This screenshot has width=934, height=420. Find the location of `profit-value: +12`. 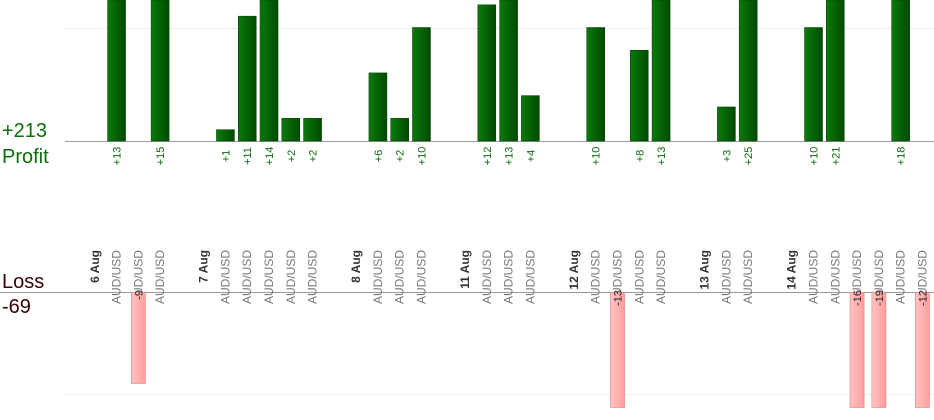

profit-value: +12 is located at coordinates (488, 156).